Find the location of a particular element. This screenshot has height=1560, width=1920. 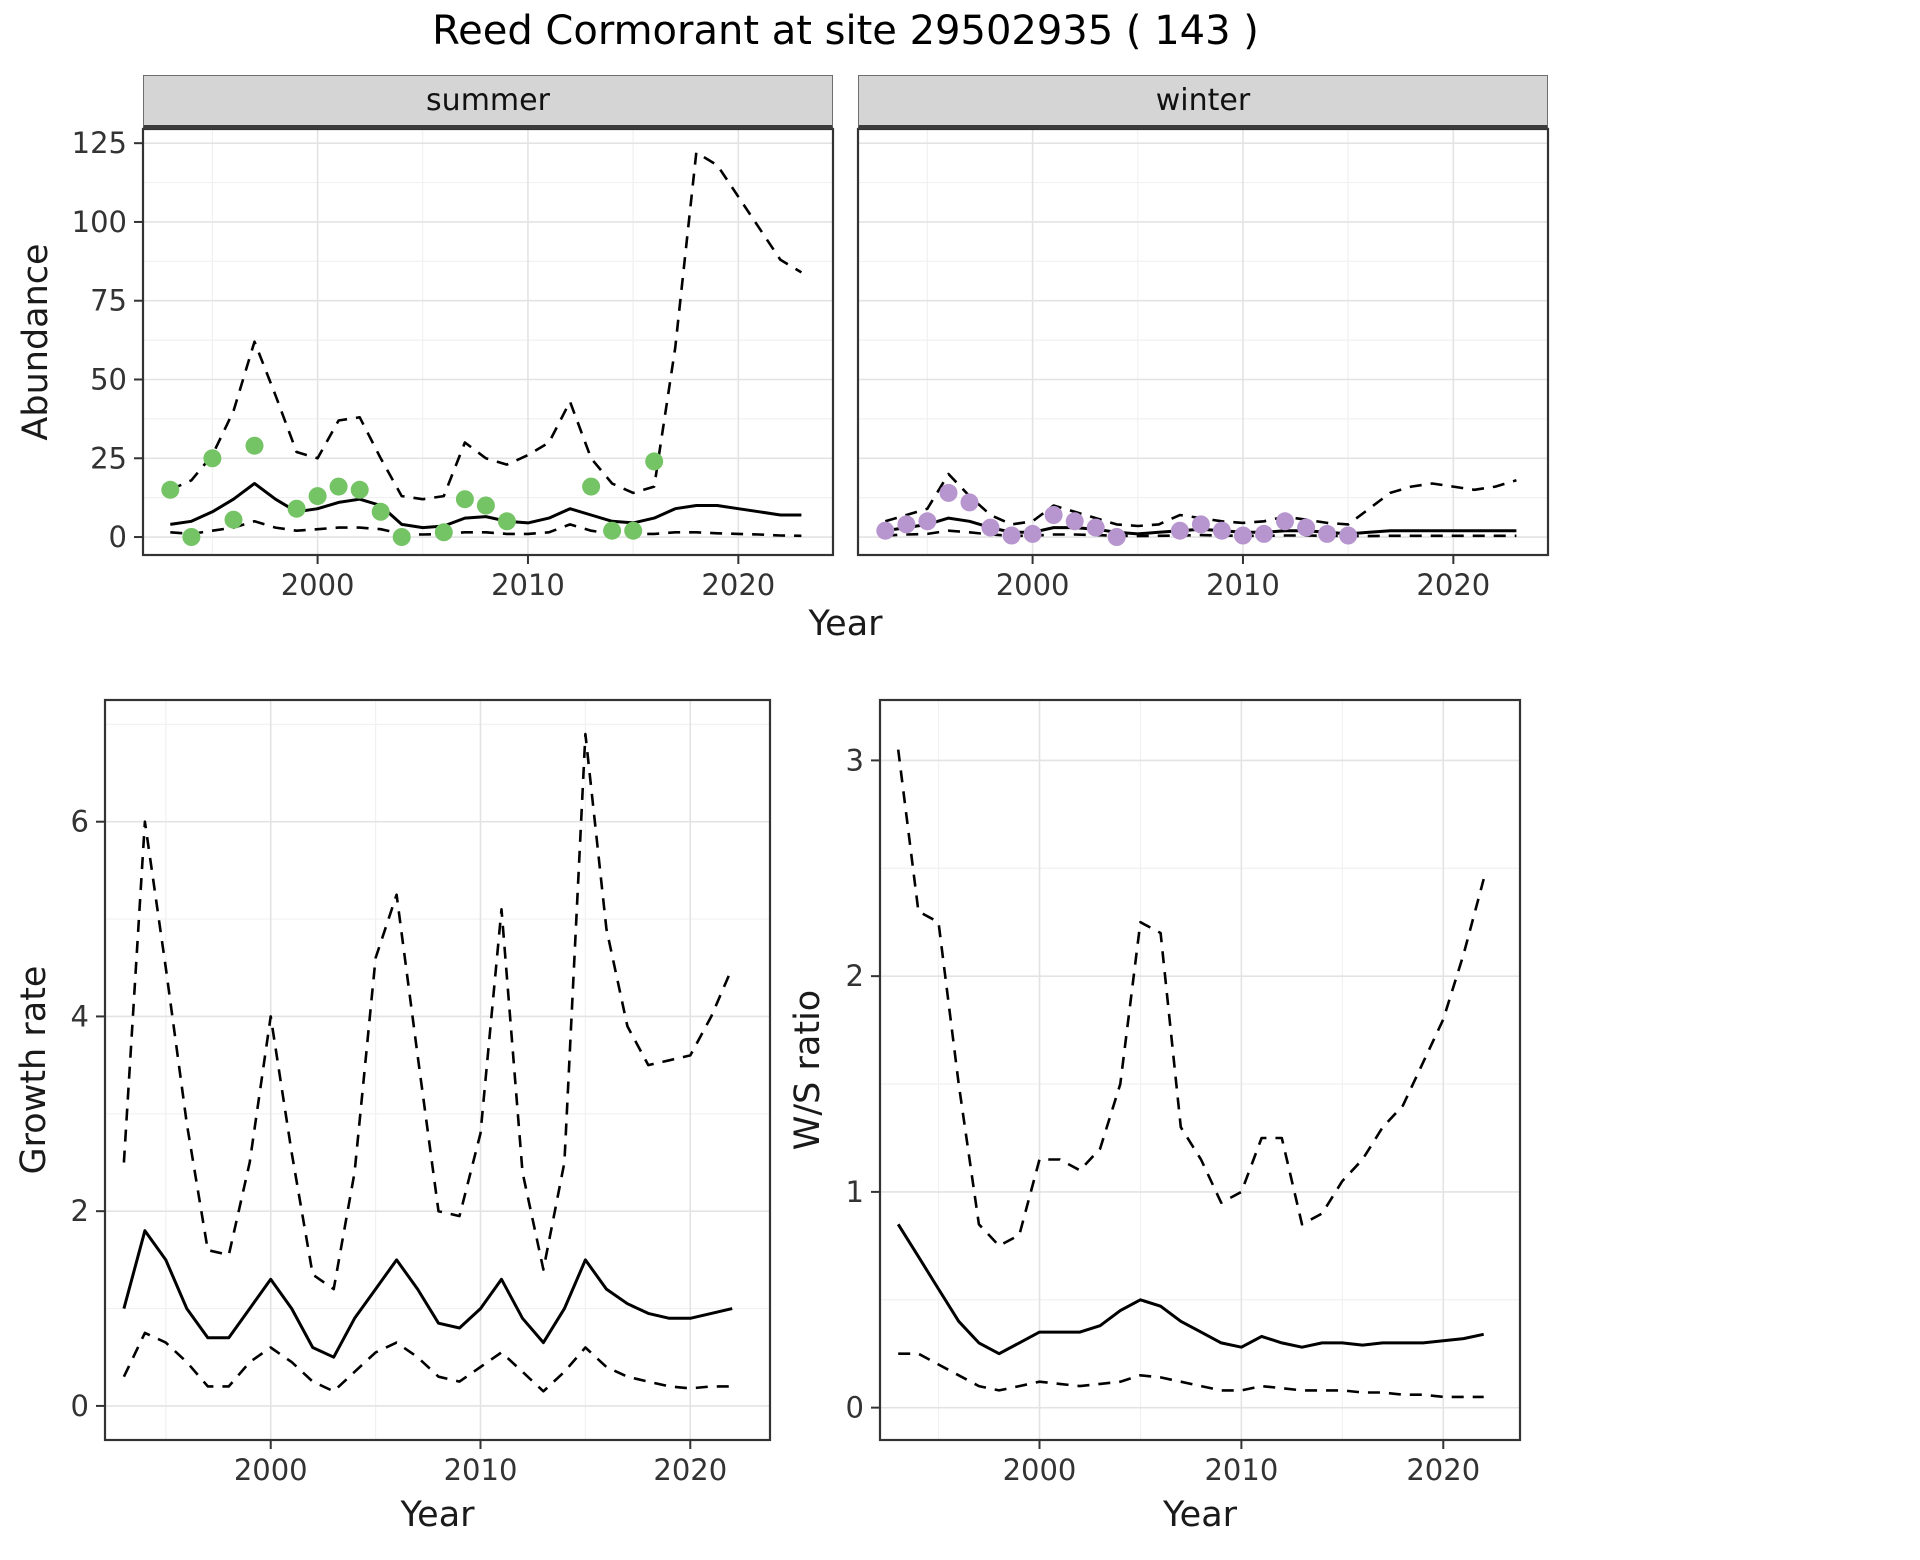

facet-strip-winter: winter is located at coordinates (1203, 102).